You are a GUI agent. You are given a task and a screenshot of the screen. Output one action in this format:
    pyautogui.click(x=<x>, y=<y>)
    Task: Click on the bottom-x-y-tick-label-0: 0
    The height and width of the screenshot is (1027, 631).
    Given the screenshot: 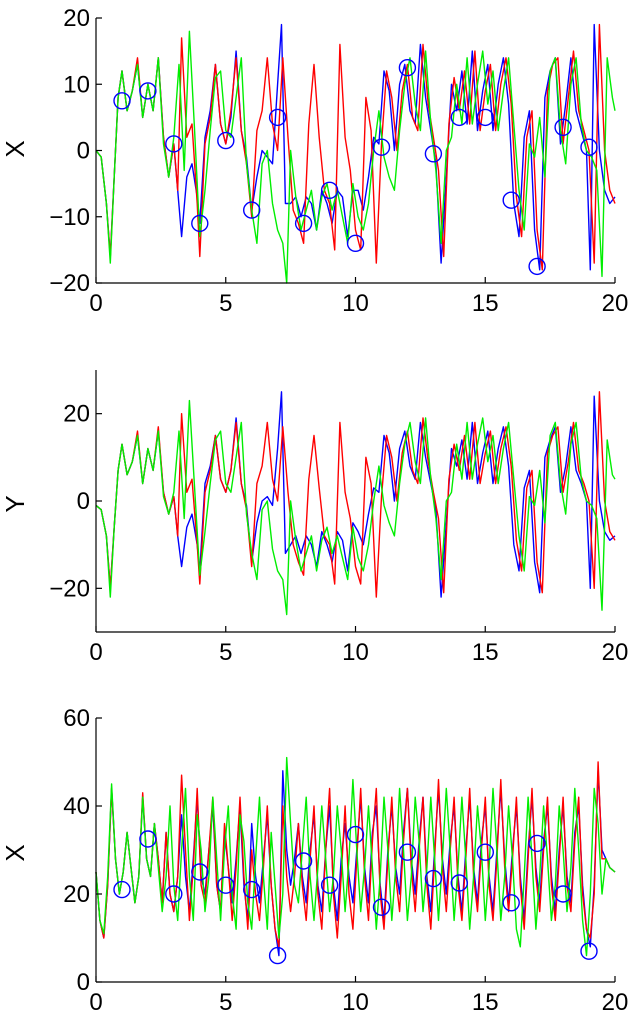 What is the action you would take?
    pyautogui.click(x=83, y=982)
    